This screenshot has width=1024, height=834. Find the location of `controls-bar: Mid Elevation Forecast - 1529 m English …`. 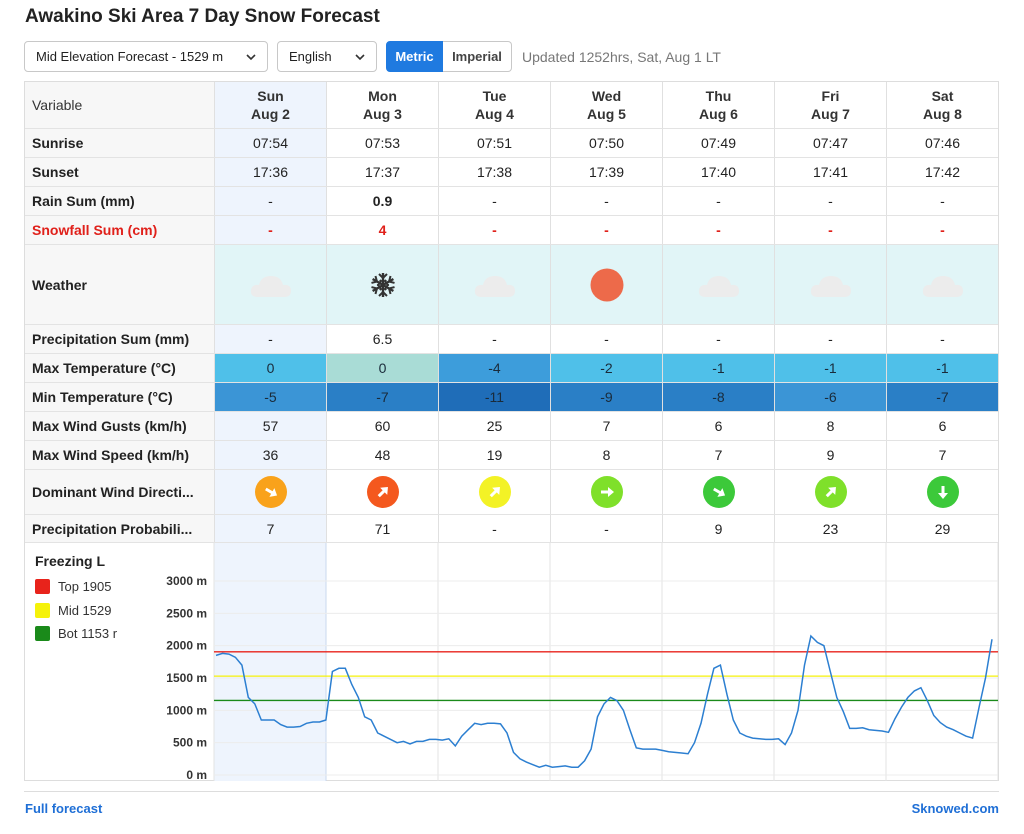

controls-bar: Mid Elevation Forecast - 1529 m English … is located at coordinates (372, 56).